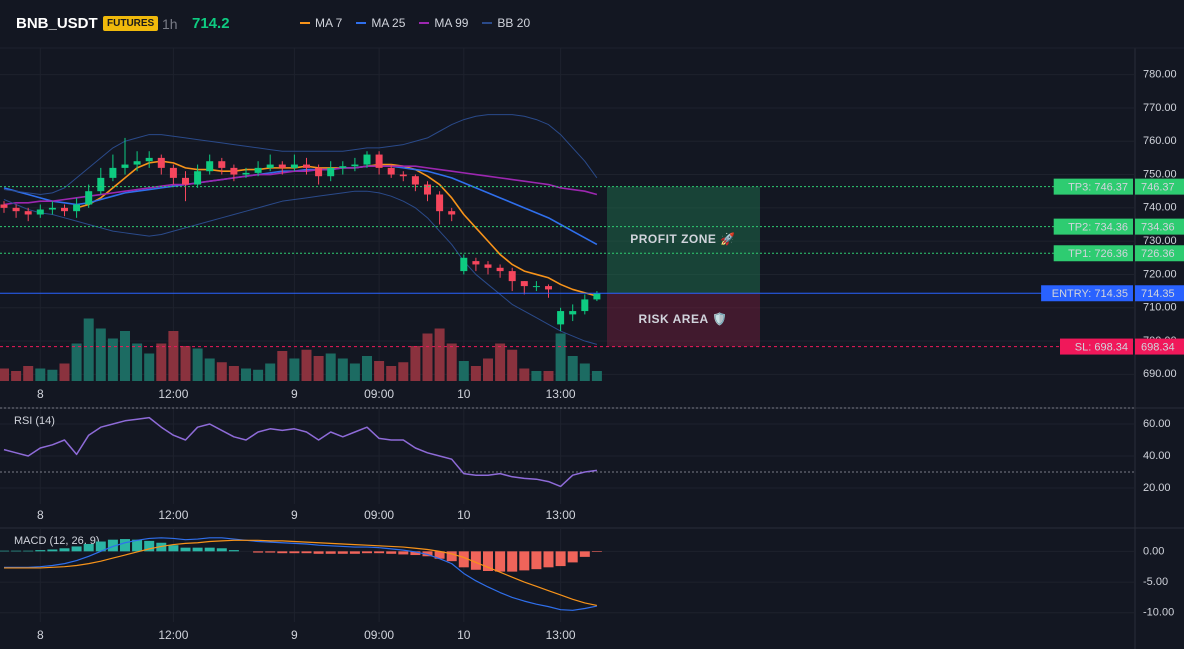 This screenshot has width=1184, height=649. What do you see at coordinates (1090, 294) in the screenshot?
I see `level-label: ENTRY: 714.35` at bounding box center [1090, 294].